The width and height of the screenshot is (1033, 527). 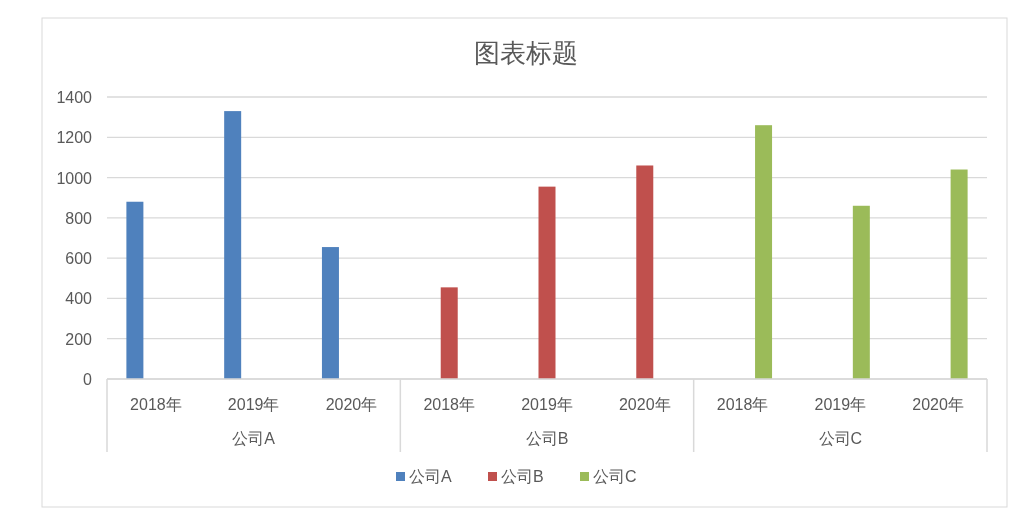 I want to click on legend-label: 公司B, so click(x=522, y=476).